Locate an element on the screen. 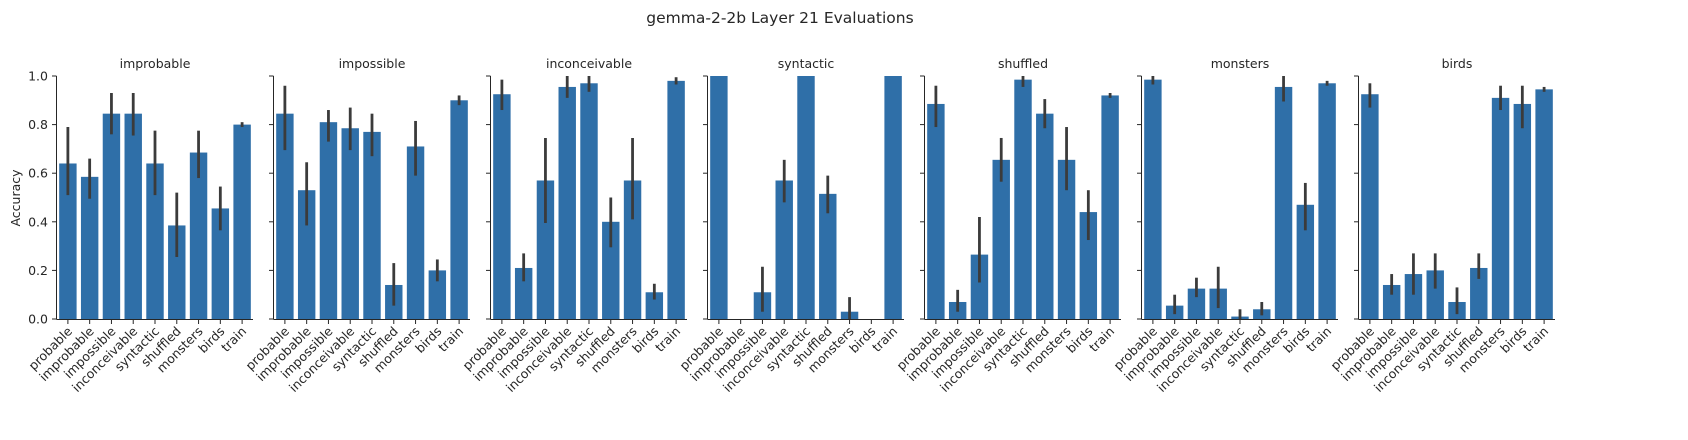 This screenshot has height=440, width=1688. figure-title: gemma-2-2b Layer 21 Evaluations is located at coordinates (779, 18).